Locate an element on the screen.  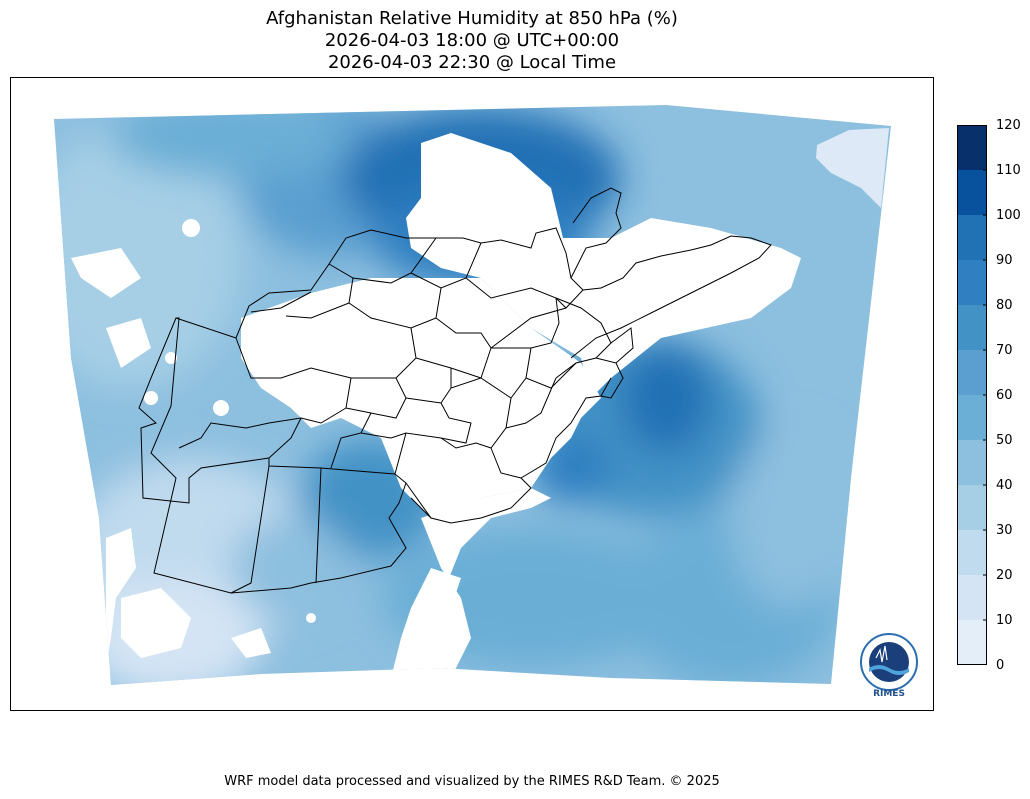
logo-text: RIMES is located at coordinates (889, 694).